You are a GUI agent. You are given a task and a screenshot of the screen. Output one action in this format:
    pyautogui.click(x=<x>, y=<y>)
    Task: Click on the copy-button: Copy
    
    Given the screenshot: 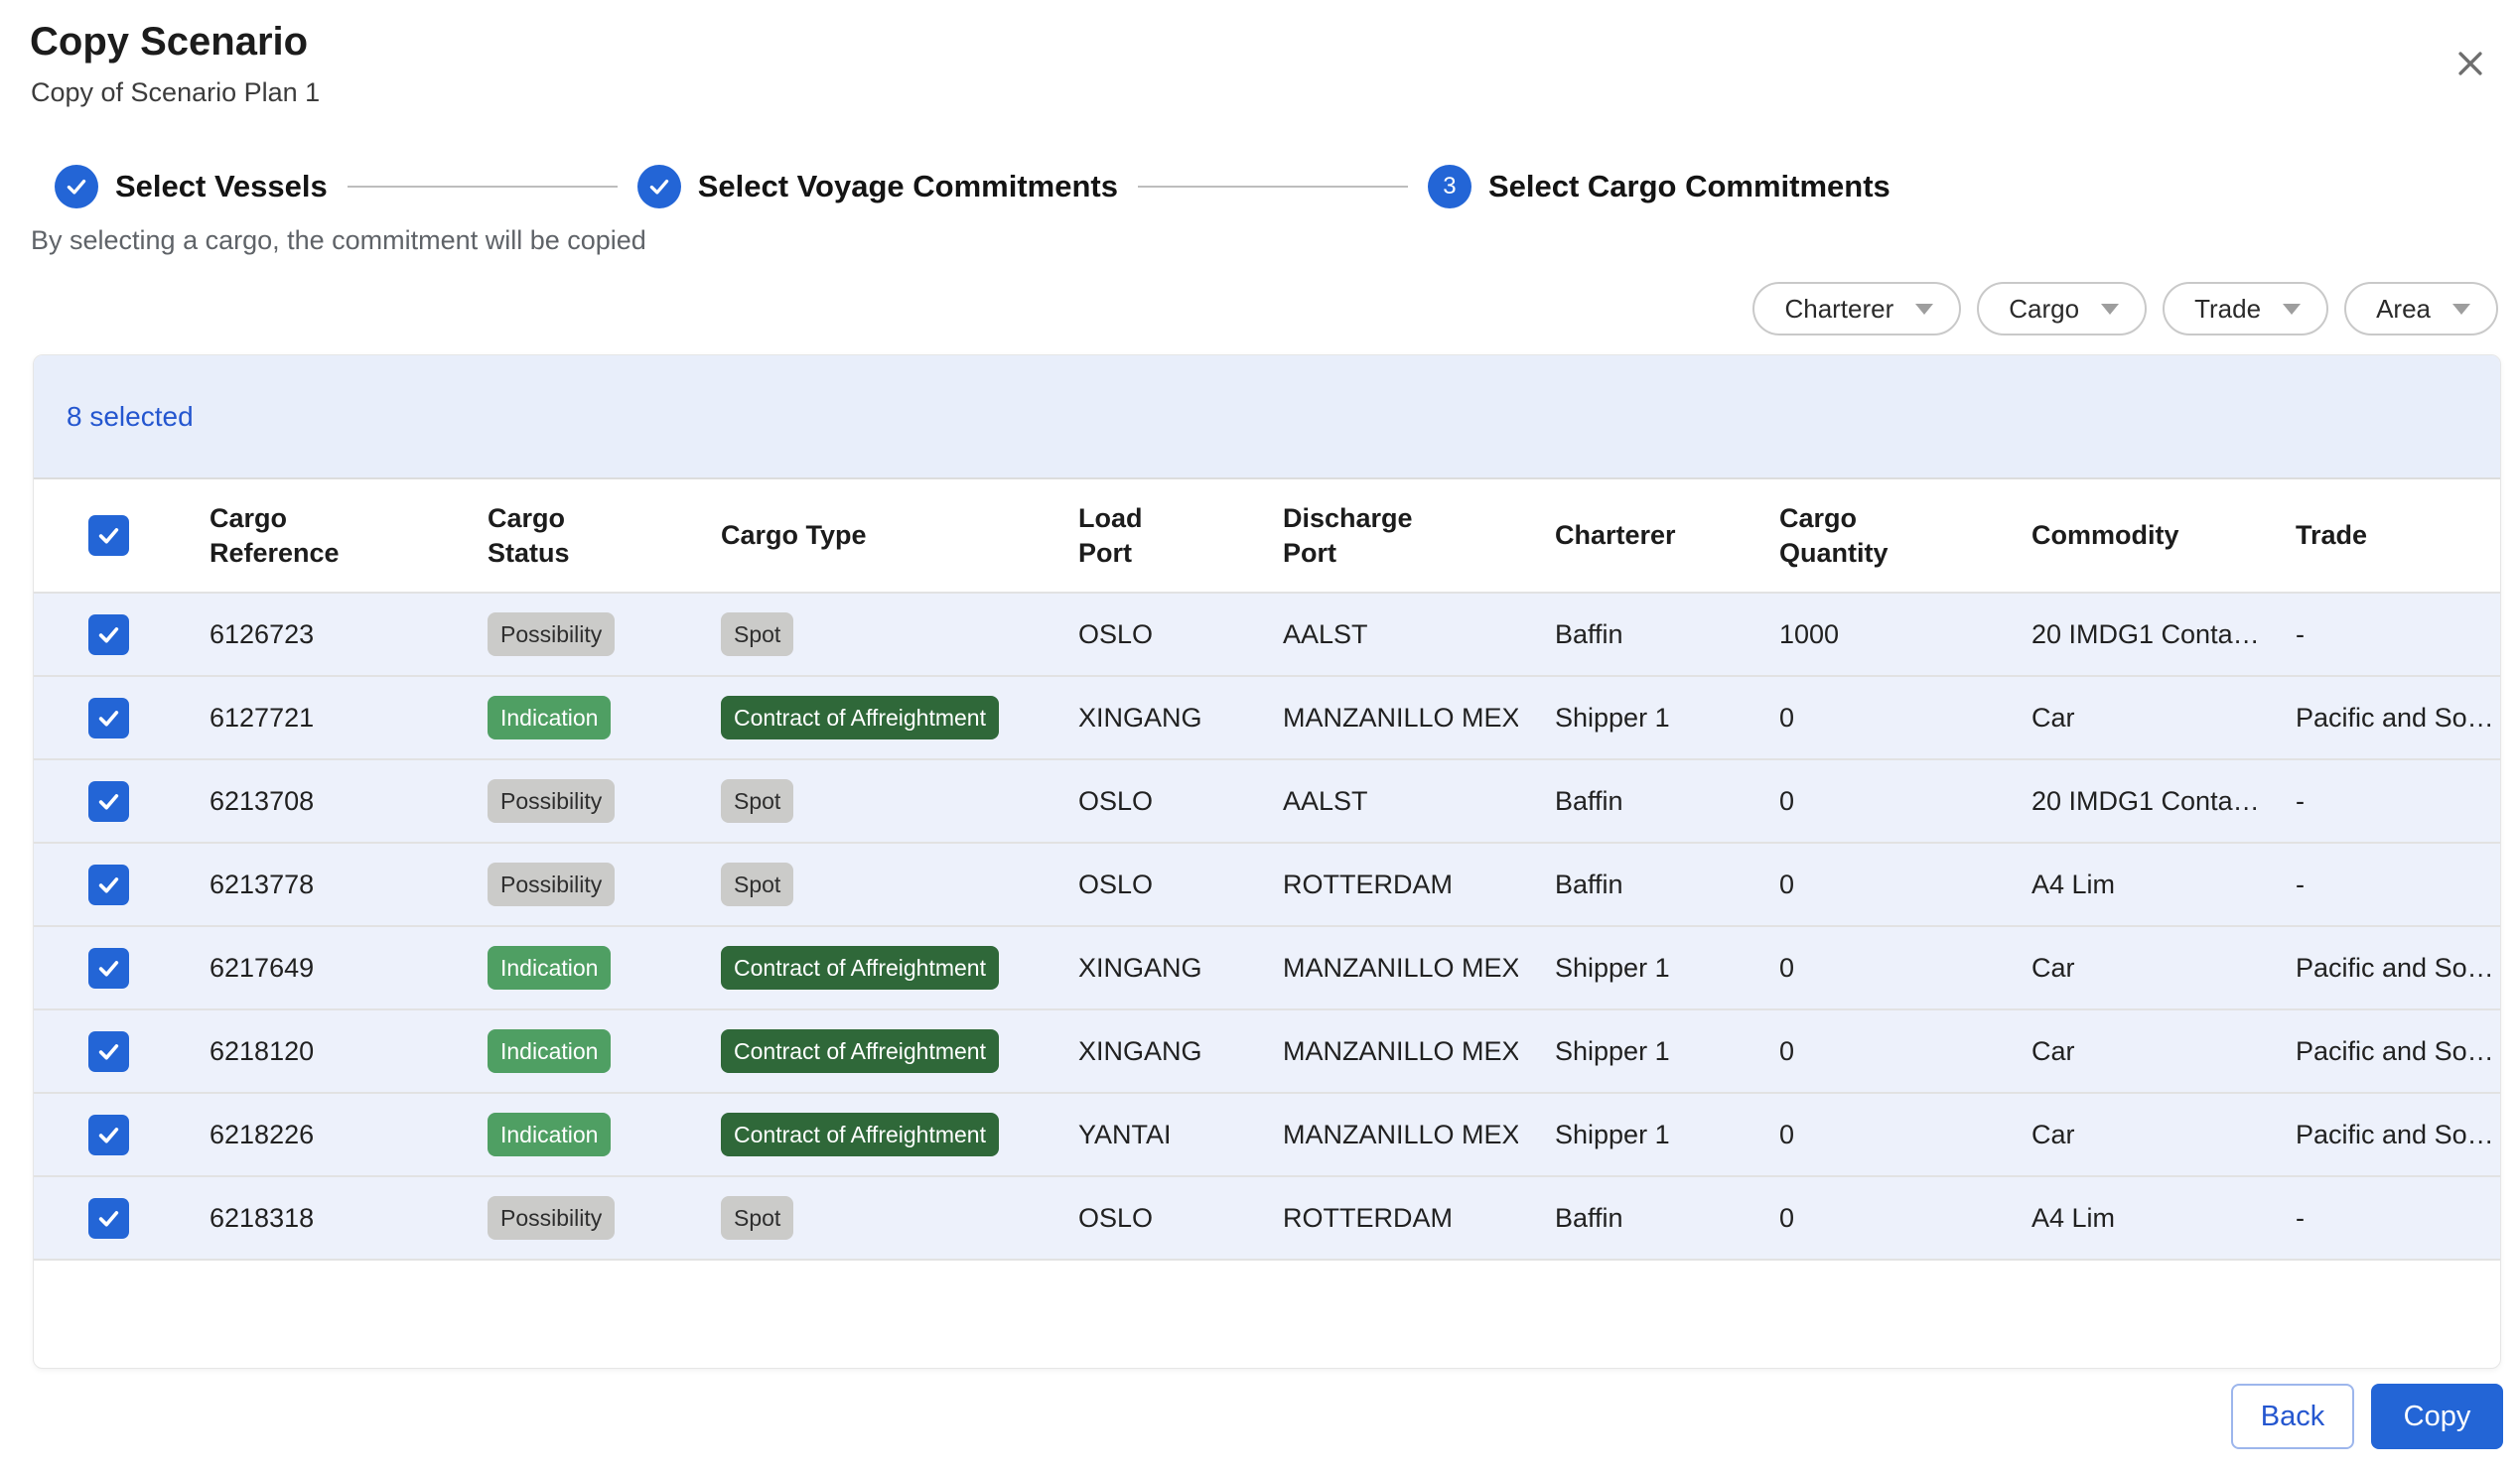 What is the action you would take?
    pyautogui.click(x=2437, y=1417)
    